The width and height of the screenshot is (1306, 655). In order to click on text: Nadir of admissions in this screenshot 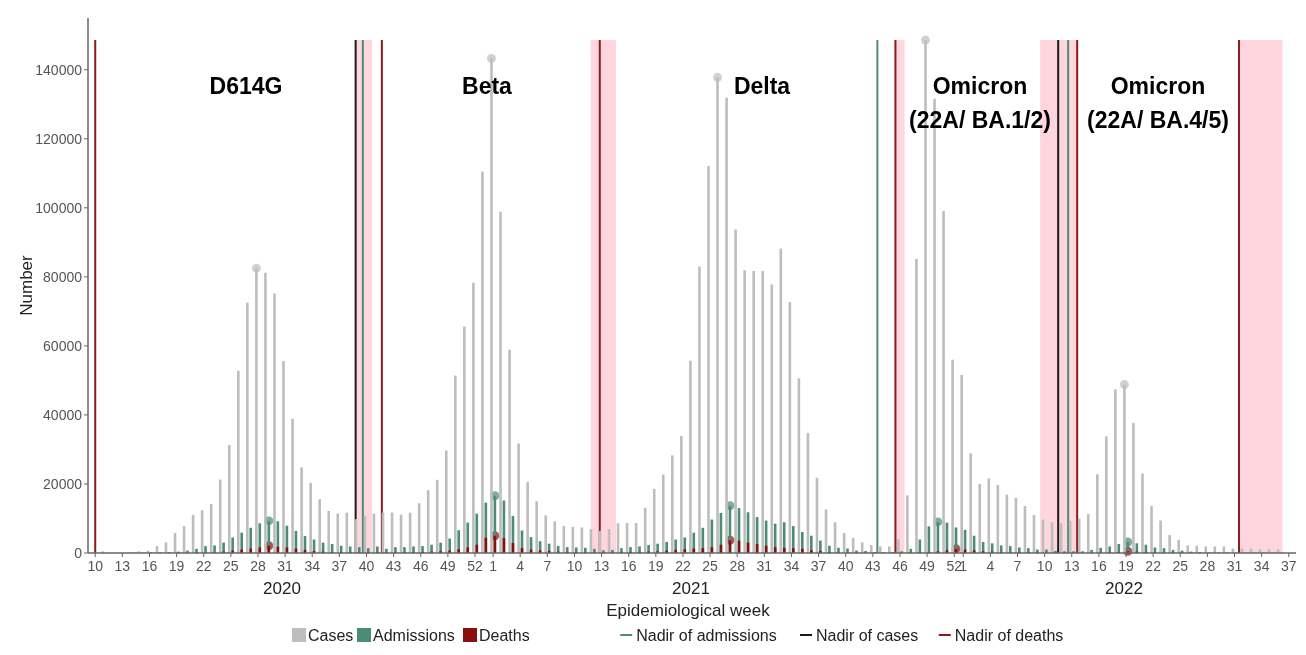, I will do `click(706, 635)`.